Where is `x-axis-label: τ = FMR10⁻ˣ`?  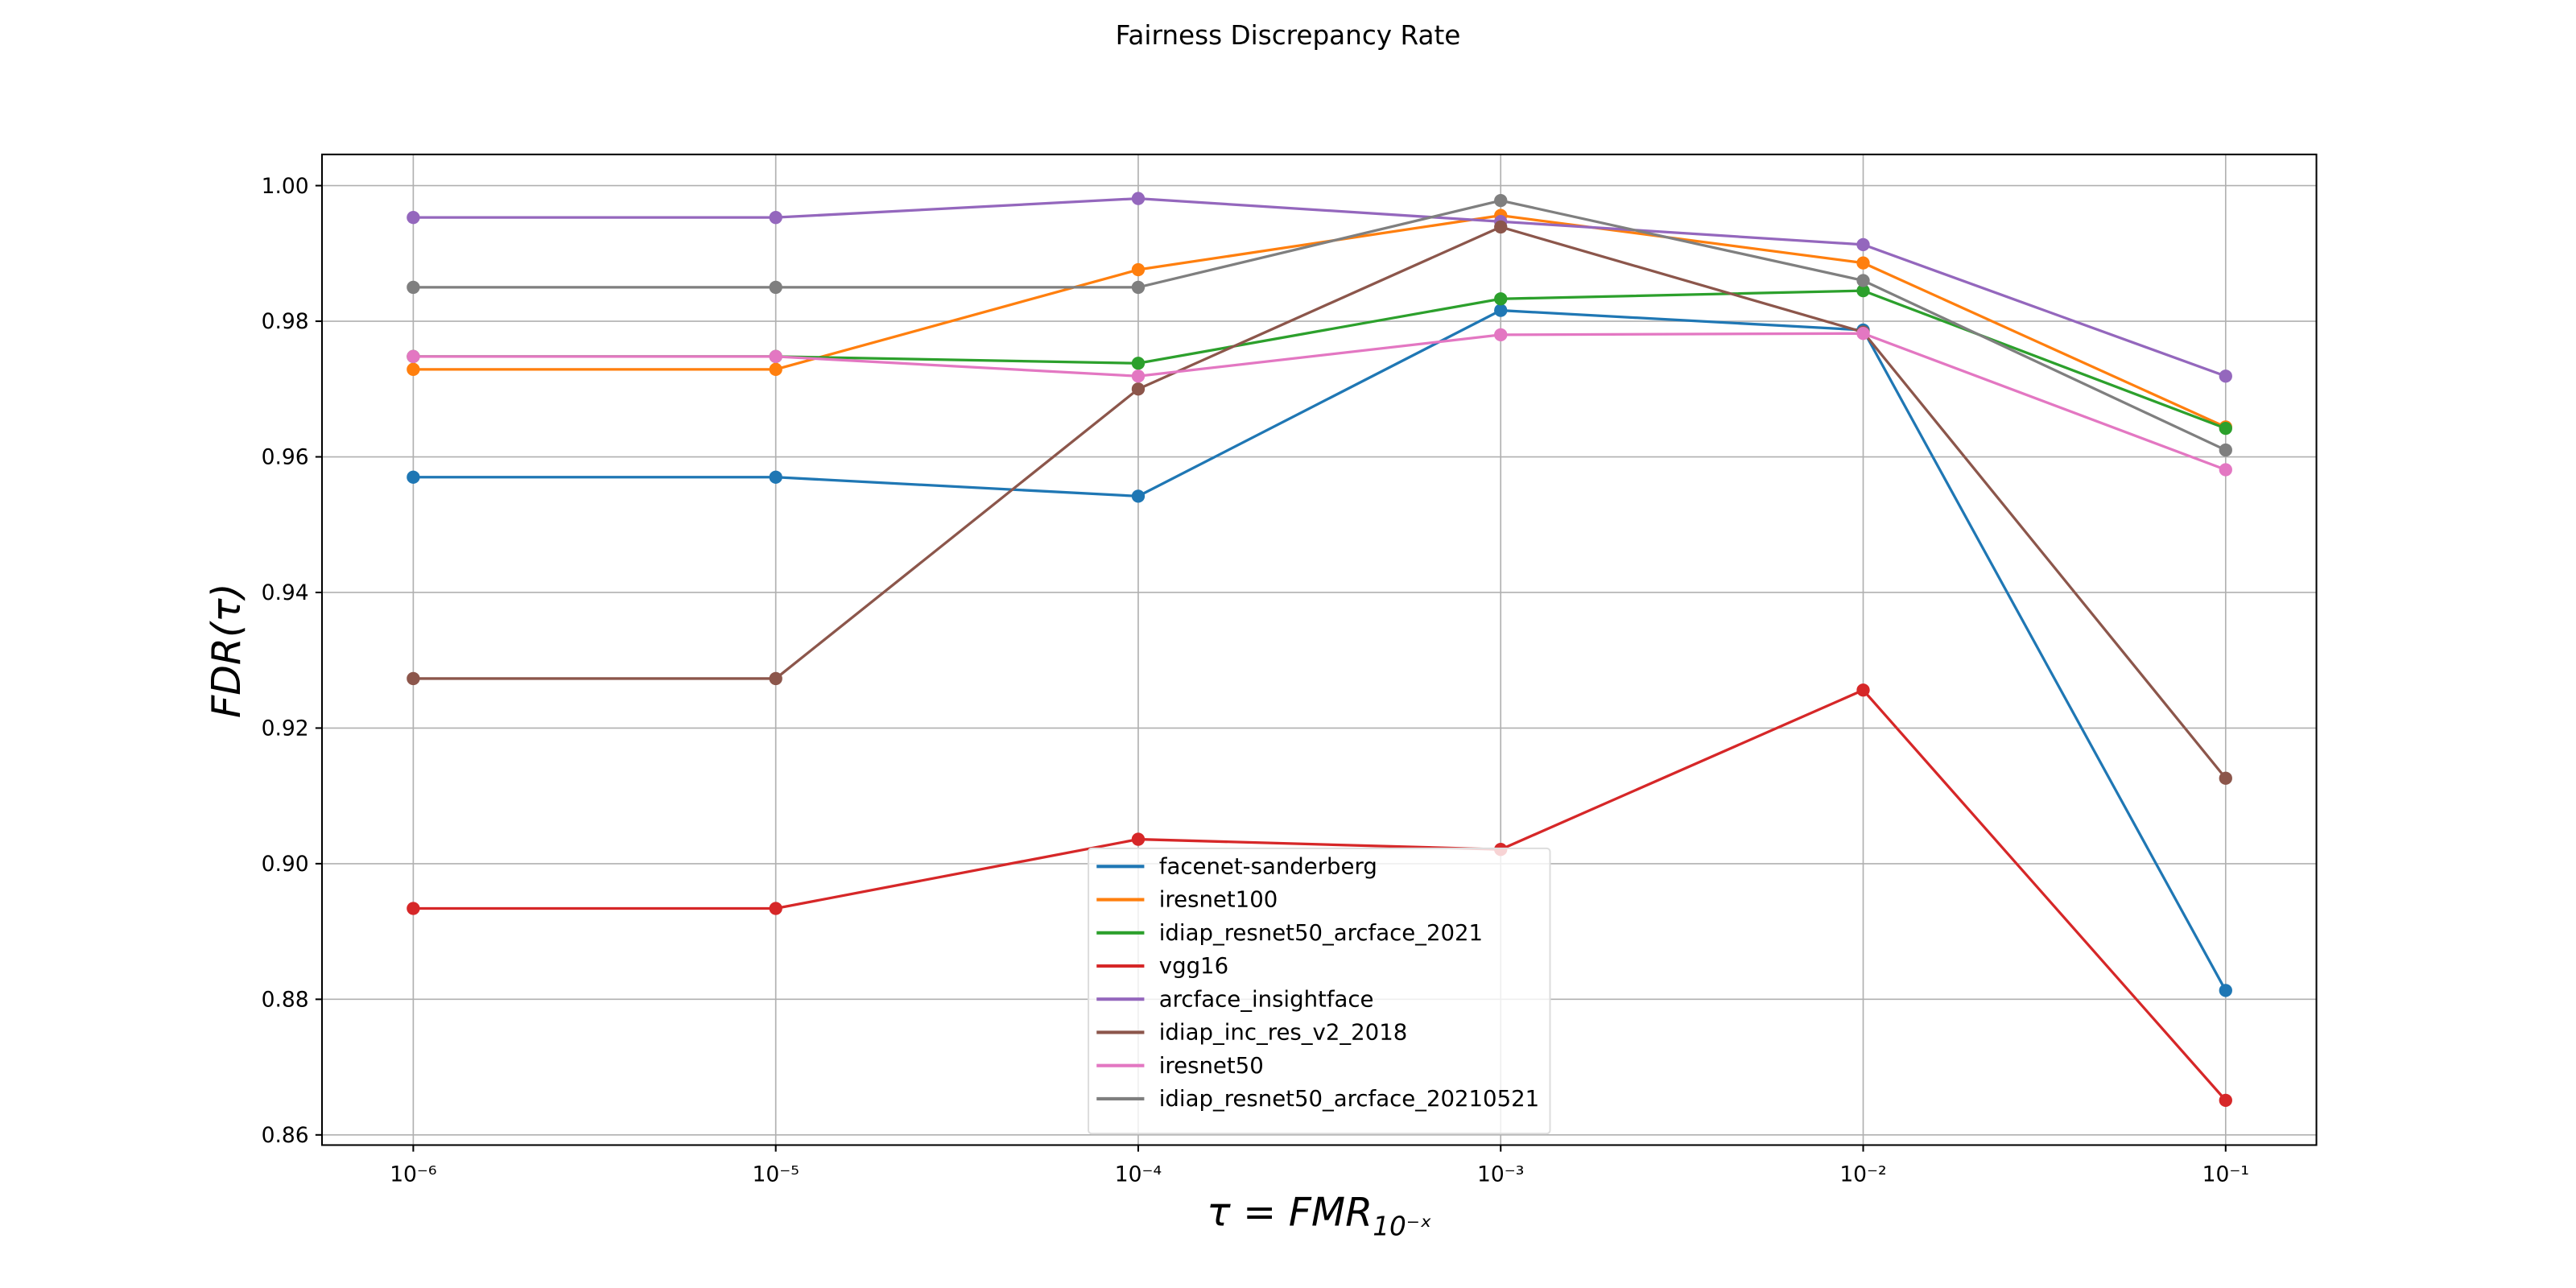 x-axis-label: τ = FMR10⁻ˣ is located at coordinates (1319, 1215).